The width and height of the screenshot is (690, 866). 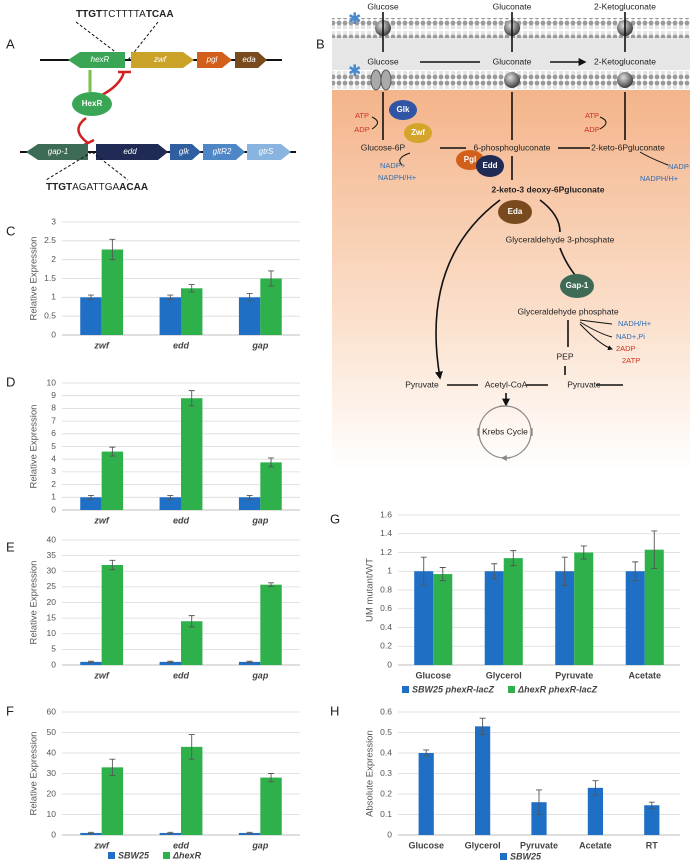 I want to click on y-tick-label: 0.8, so click(x=386, y=589).